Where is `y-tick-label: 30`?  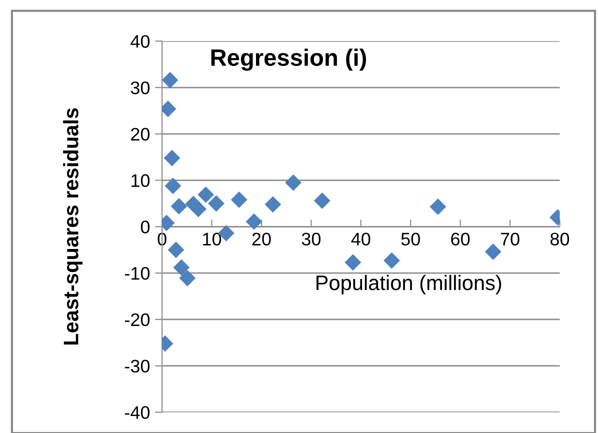 y-tick-label: 30 is located at coordinates (140, 87).